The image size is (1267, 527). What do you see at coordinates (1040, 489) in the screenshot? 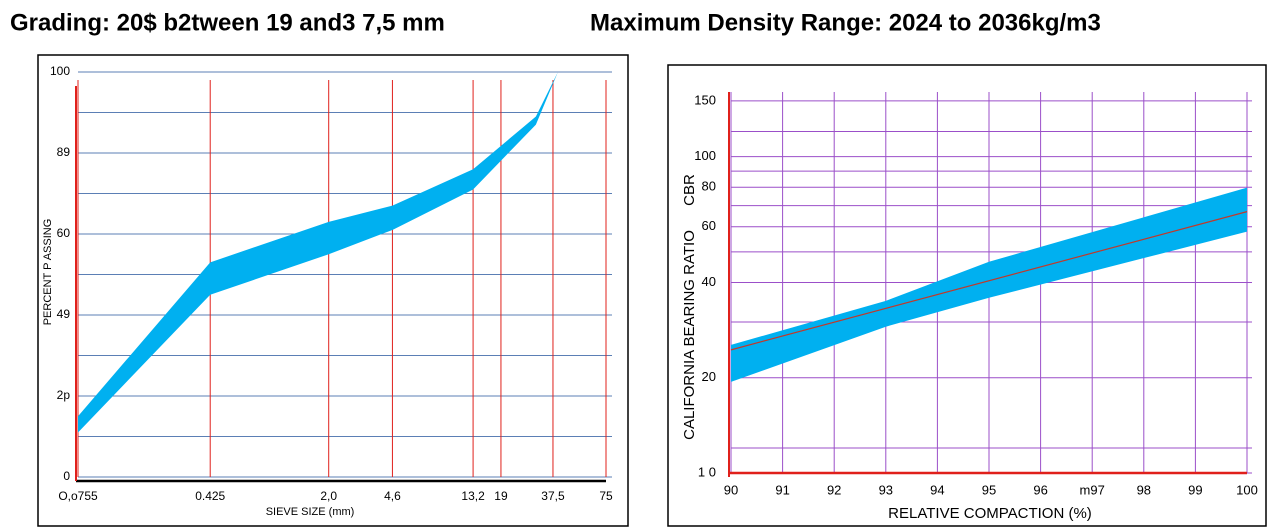
I see `x-tick-label: 96` at bounding box center [1040, 489].